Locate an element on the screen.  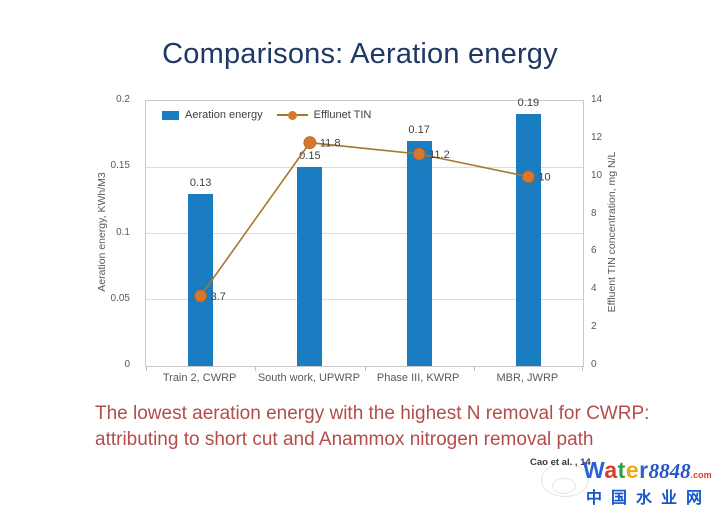
right-axis-tick-label: 4 is located at coordinates (594, 289).